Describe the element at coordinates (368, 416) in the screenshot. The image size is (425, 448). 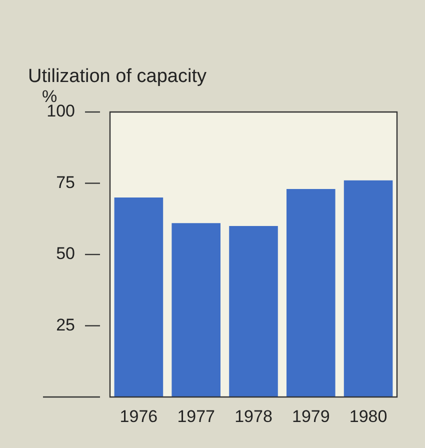
I see `x-tick-label: 1980` at that location.